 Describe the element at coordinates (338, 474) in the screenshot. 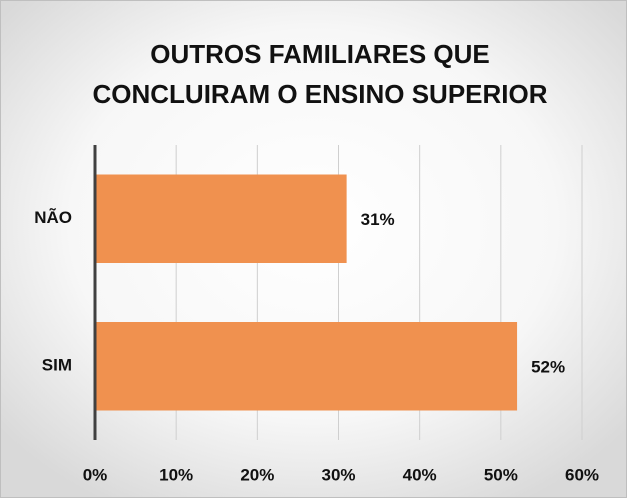

I see `x-tick-label: 30%` at that location.